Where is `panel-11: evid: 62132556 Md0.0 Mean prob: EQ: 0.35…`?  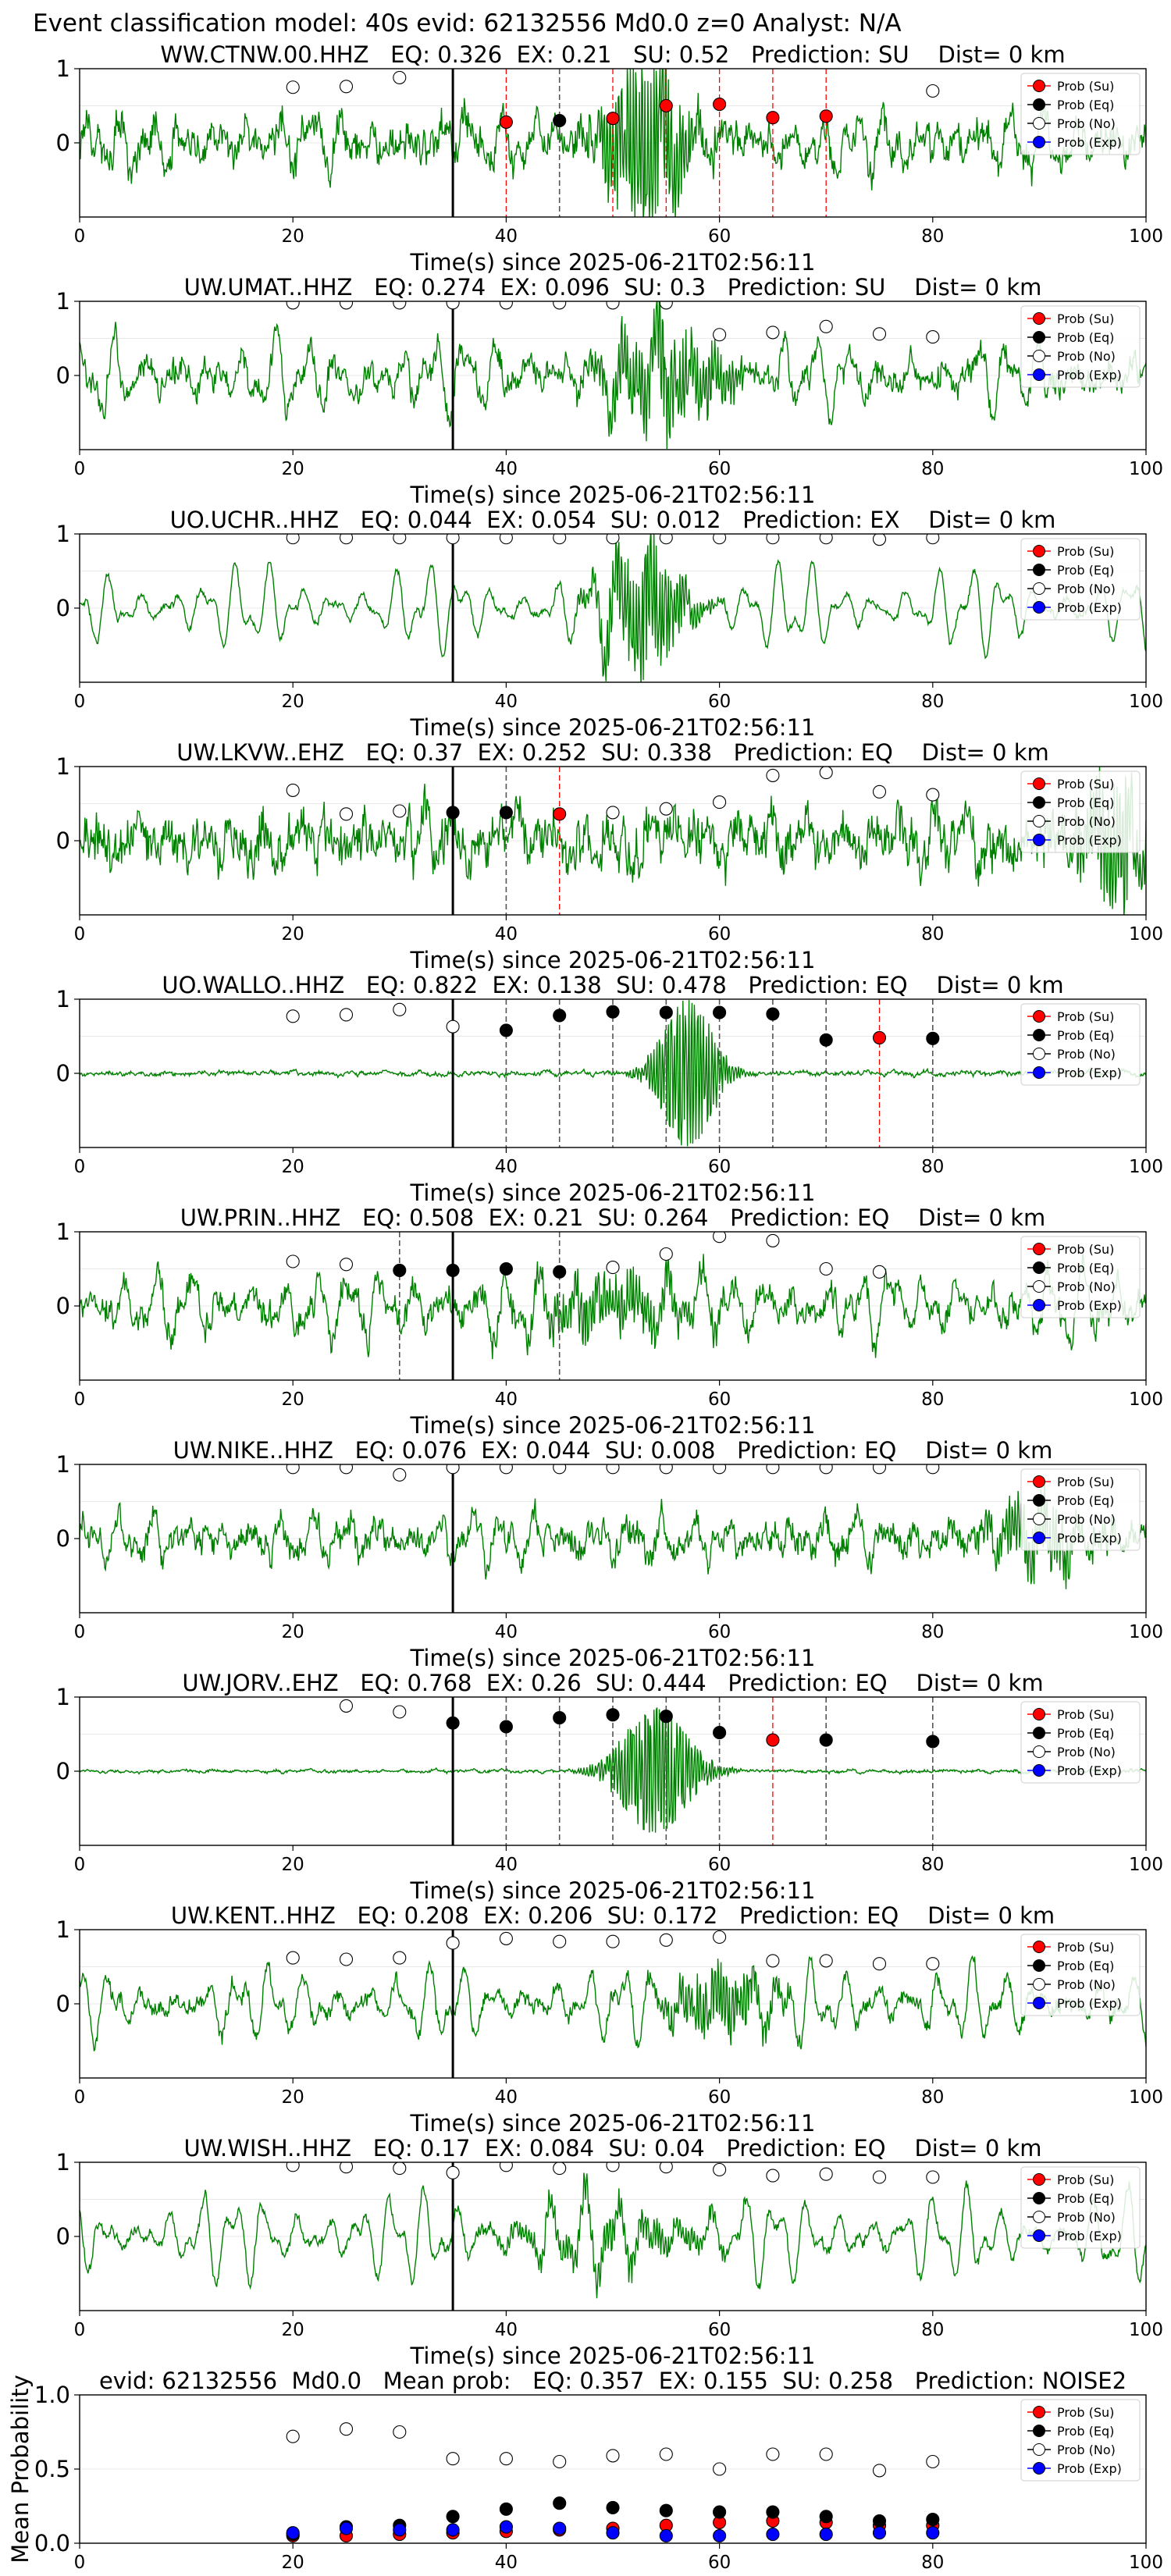 panel-11: evid: 62132556 Md0.0 Mean prob: EQ: 0.35… is located at coordinates (585, 2470).